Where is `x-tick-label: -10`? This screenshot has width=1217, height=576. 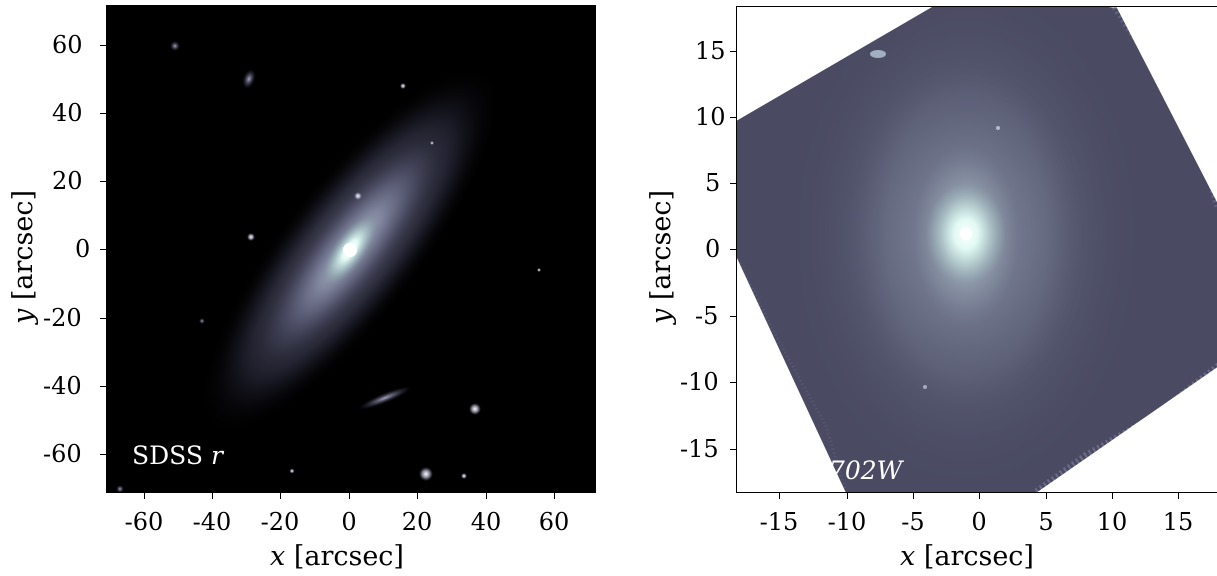 x-tick-label: -10 is located at coordinates (847, 522).